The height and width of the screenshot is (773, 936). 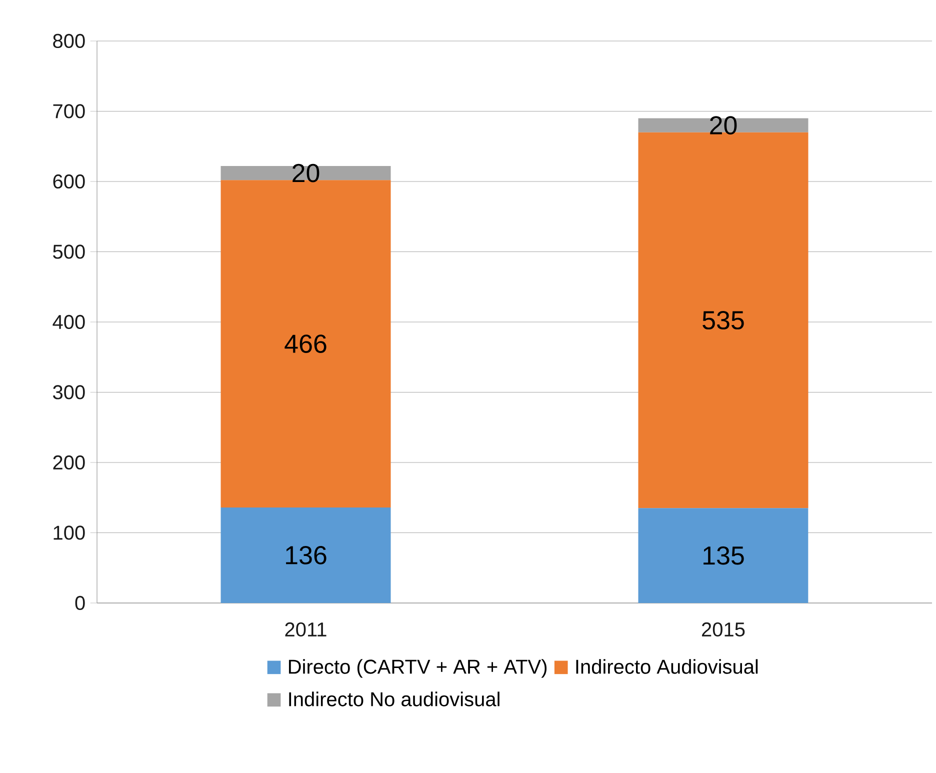 What do you see at coordinates (80, 603) in the screenshot?
I see `y-tick-label: 0` at bounding box center [80, 603].